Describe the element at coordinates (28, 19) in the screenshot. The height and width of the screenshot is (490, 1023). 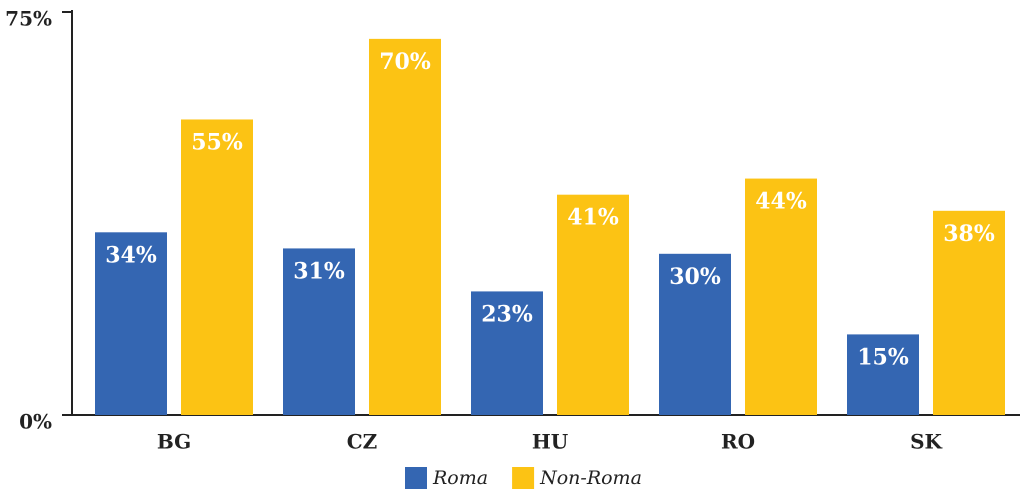
I see `y-tick-label: 75%` at that location.